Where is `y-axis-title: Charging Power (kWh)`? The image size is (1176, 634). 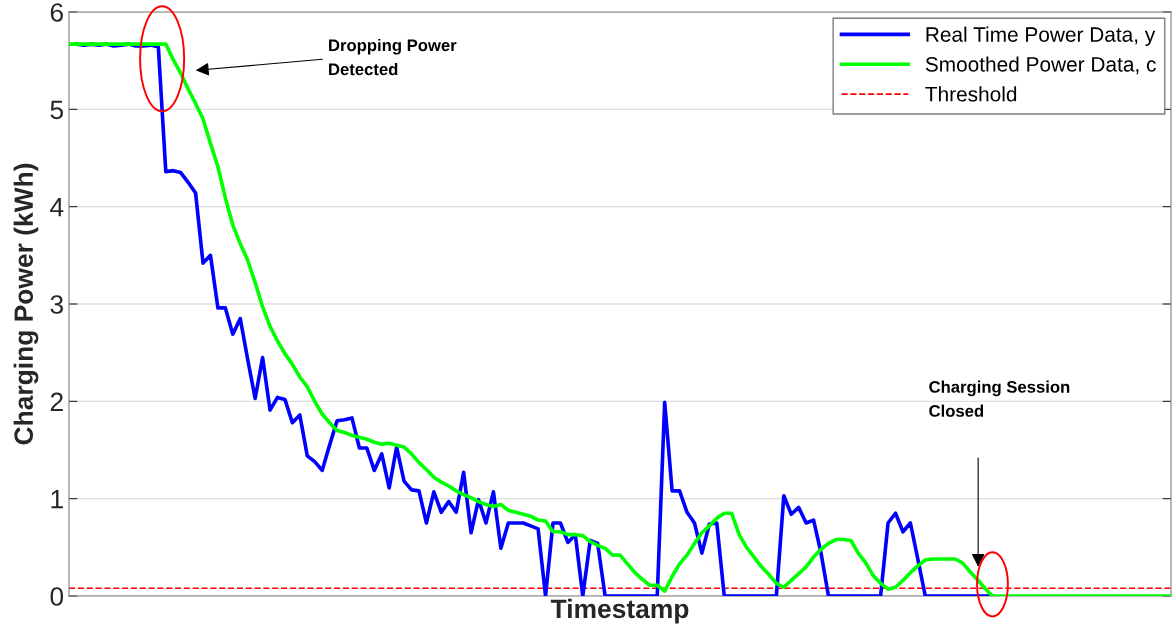 y-axis-title: Charging Power (kWh) is located at coordinates (26, 304).